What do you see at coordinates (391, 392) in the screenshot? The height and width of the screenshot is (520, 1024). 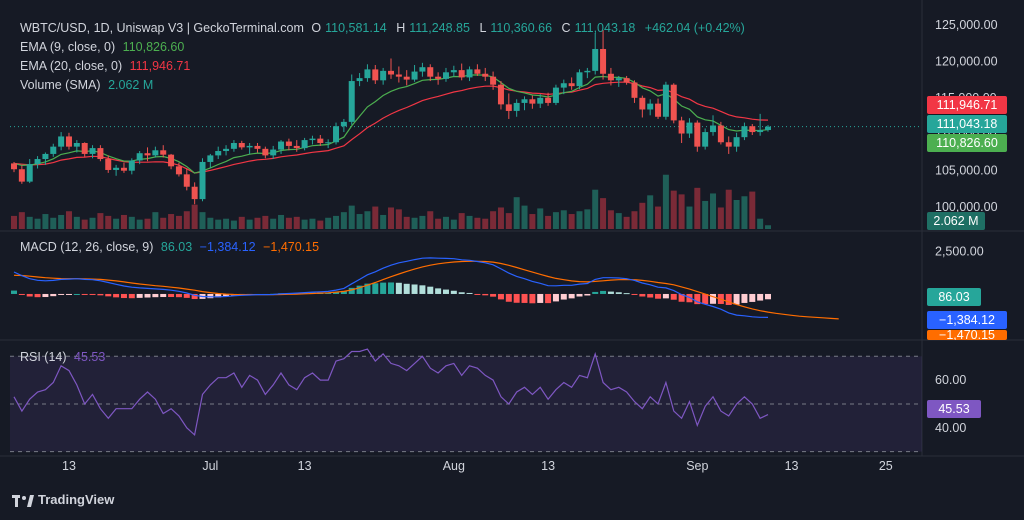 I see `rsi-line` at bounding box center [391, 392].